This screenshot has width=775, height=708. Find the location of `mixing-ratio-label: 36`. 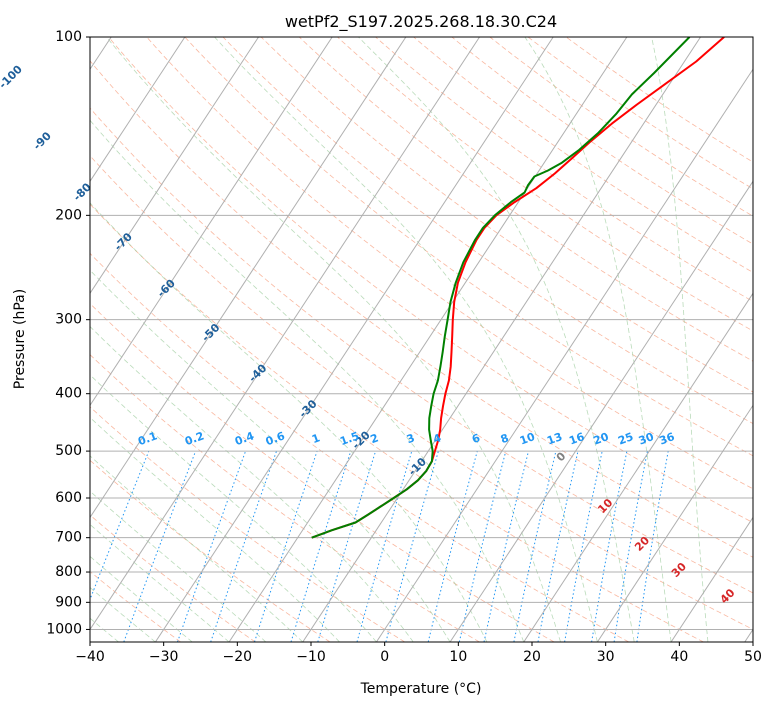

mixing-ratio-label: 36 is located at coordinates (667, 439).